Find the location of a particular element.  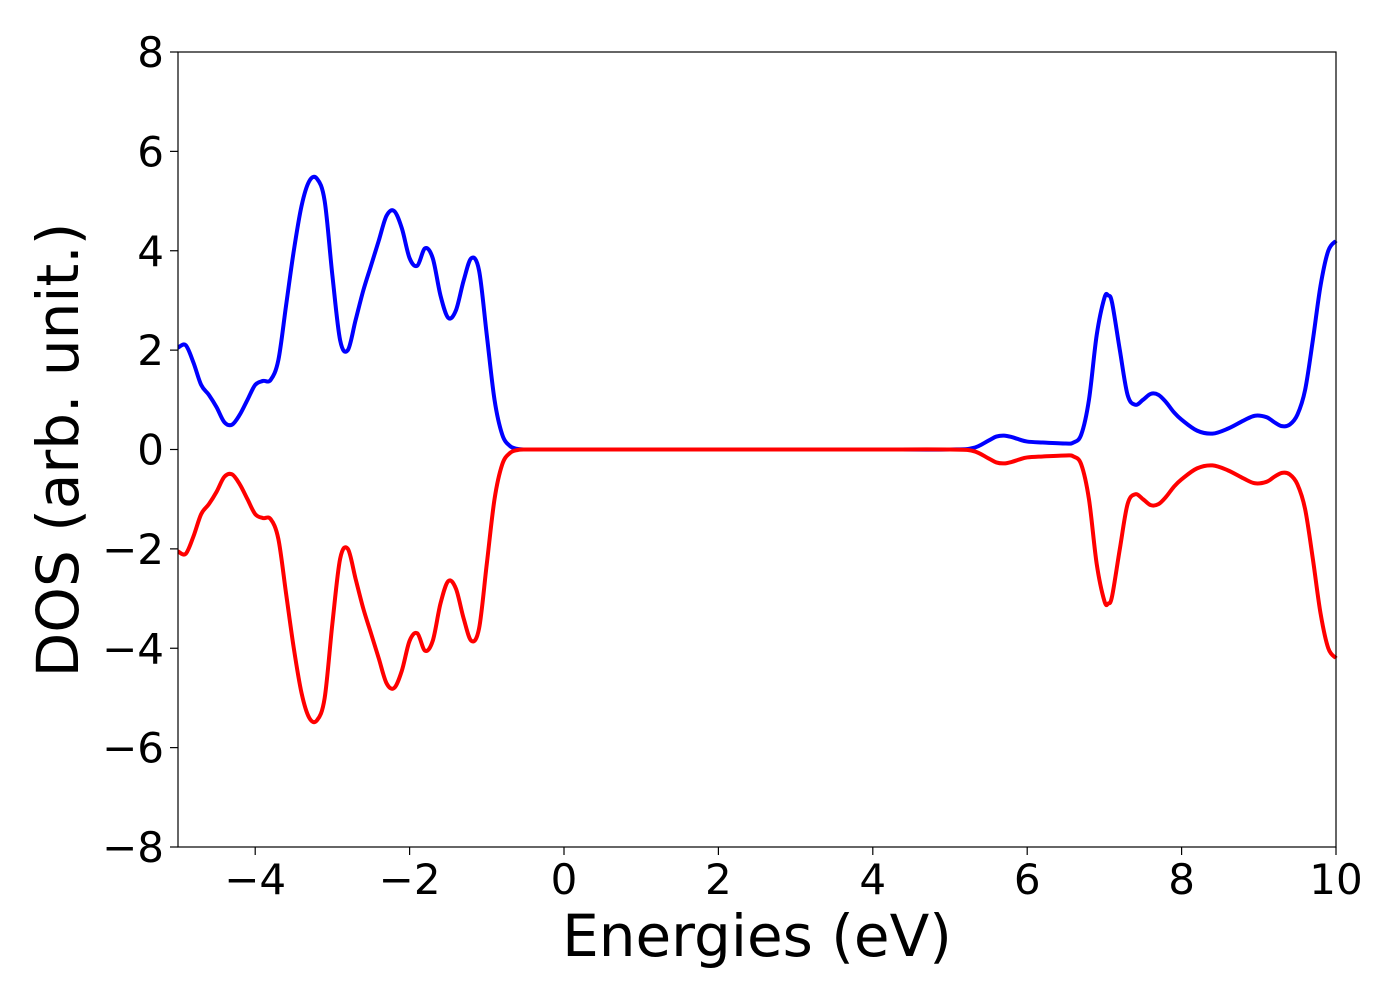

y-tick-label: −4 is located at coordinates (133, 648).